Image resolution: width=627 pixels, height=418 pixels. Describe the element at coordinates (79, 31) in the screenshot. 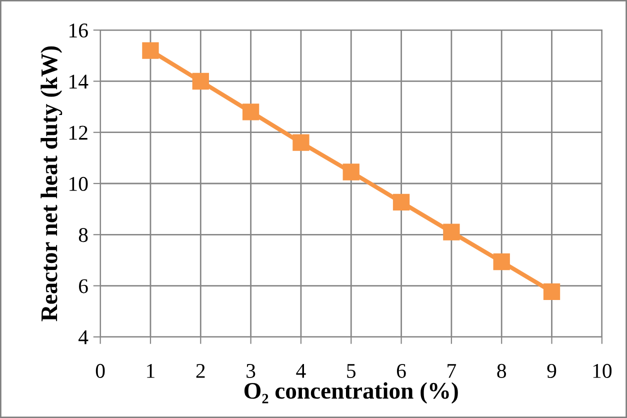

I see `y-tick-label: 16` at that location.